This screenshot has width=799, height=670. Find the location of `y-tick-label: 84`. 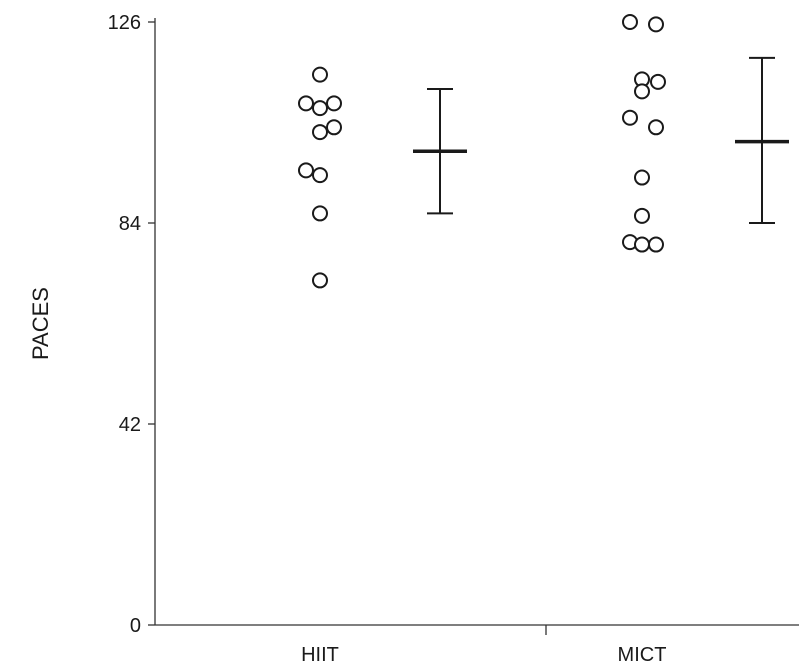

y-tick-label: 84 is located at coordinates (130, 224).